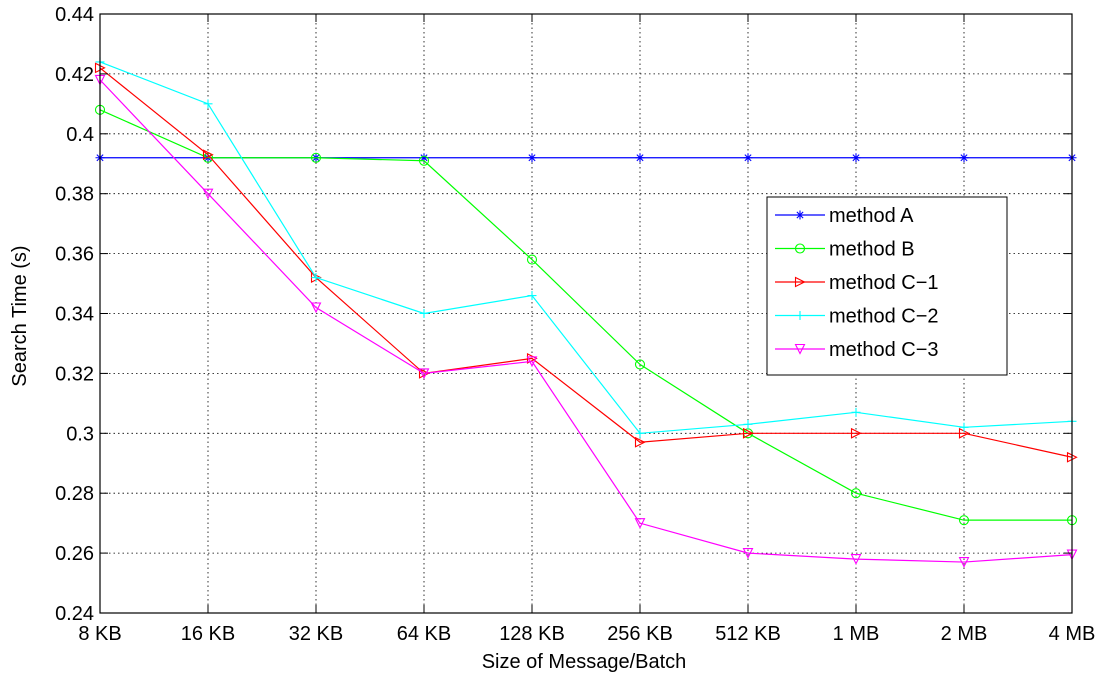 This screenshot has width=1105, height=675. Describe the element at coordinates (80, 135) in the screenshot. I see `y-tick-label: 0.4` at that location.